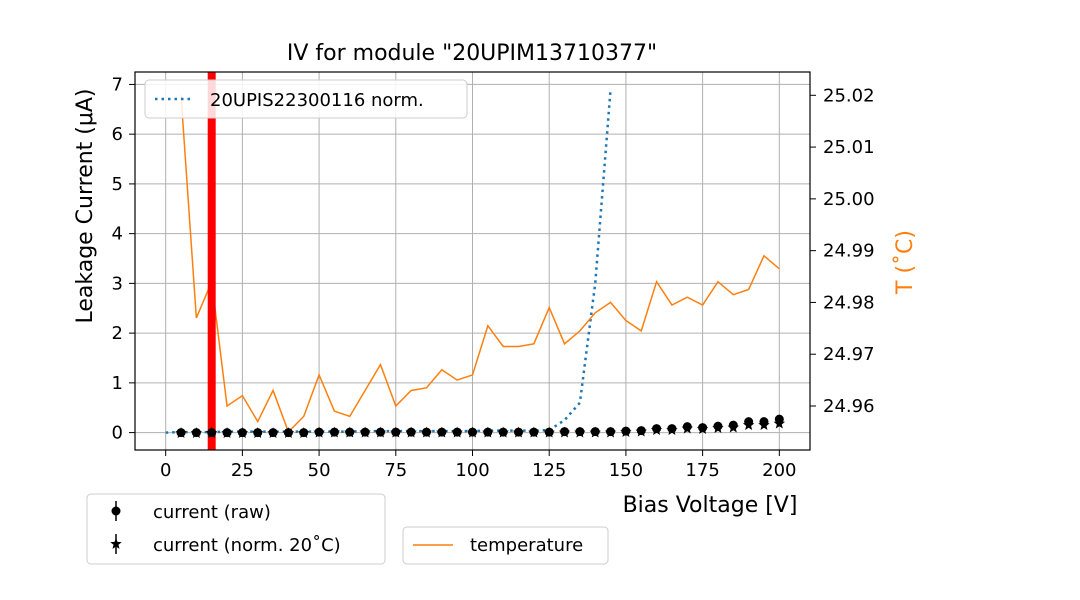 The height and width of the screenshot is (600, 1080). Describe the element at coordinates (849, 354) in the screenshot. I see `y-right-tick-label: 24.97` at that location.